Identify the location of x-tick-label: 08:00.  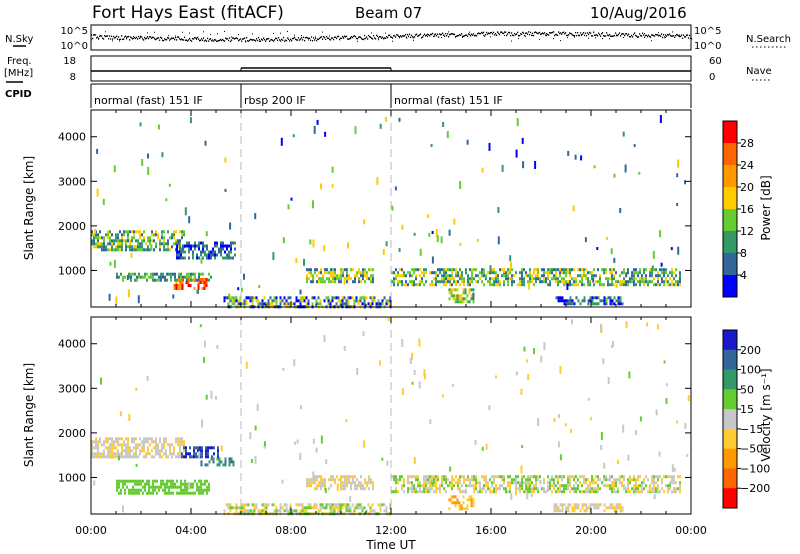
(291, 530).